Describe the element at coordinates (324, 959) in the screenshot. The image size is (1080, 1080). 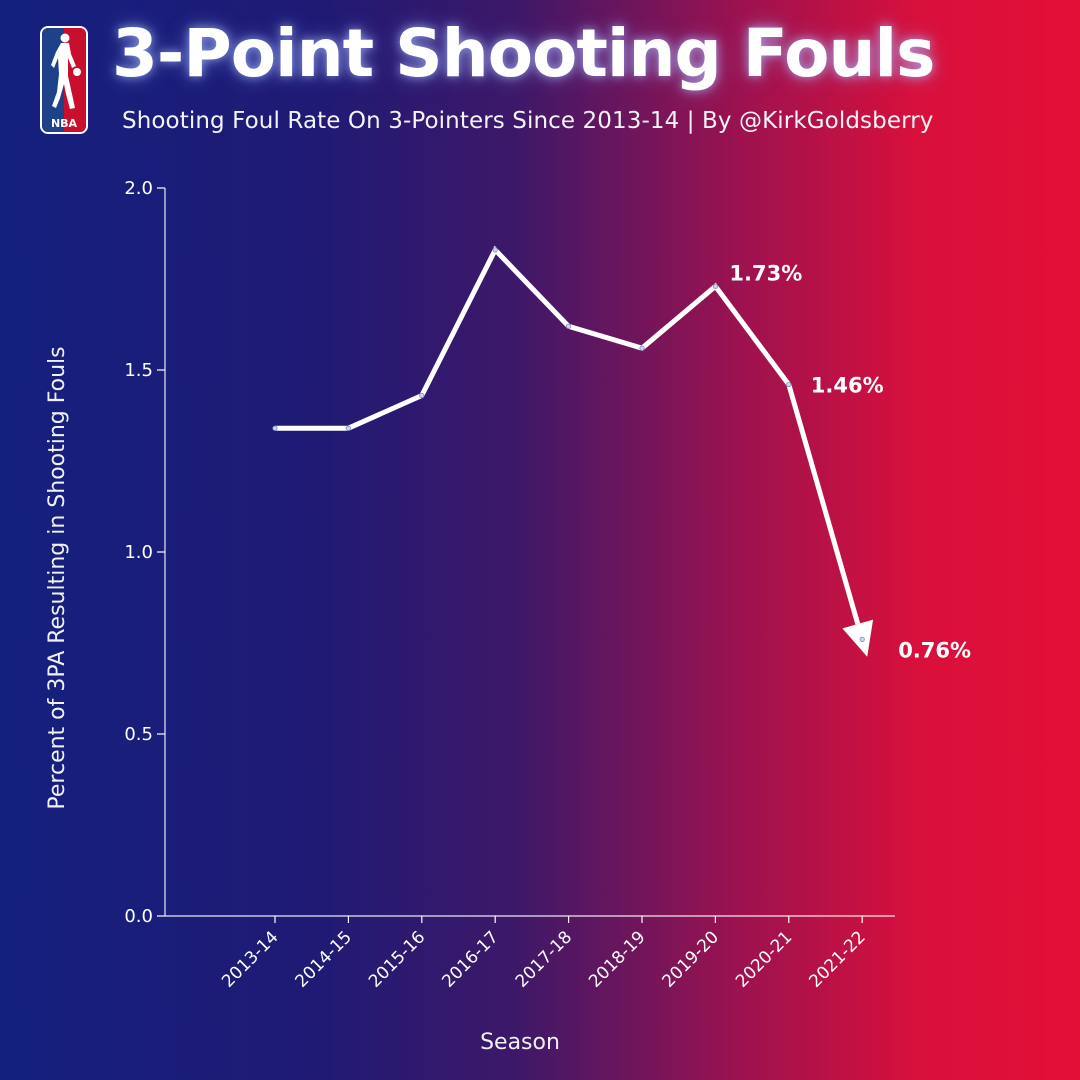
I see `x-tick-label: 2014-15` at that location.